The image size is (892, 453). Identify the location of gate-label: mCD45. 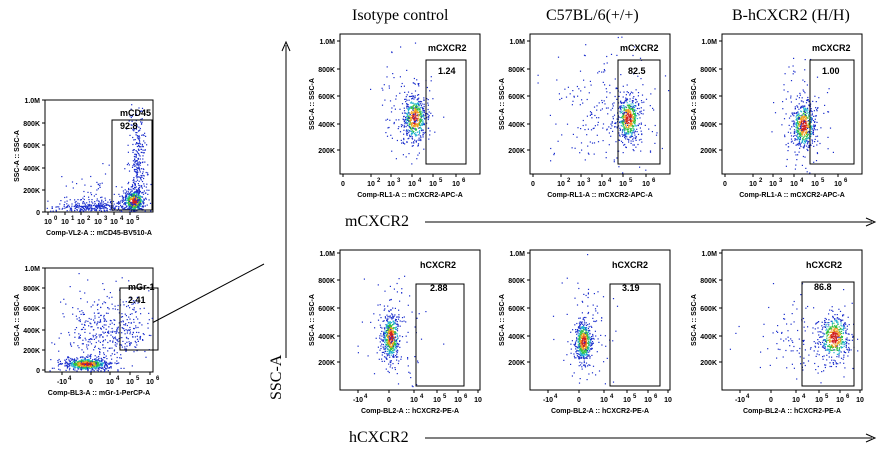
(135, 113).